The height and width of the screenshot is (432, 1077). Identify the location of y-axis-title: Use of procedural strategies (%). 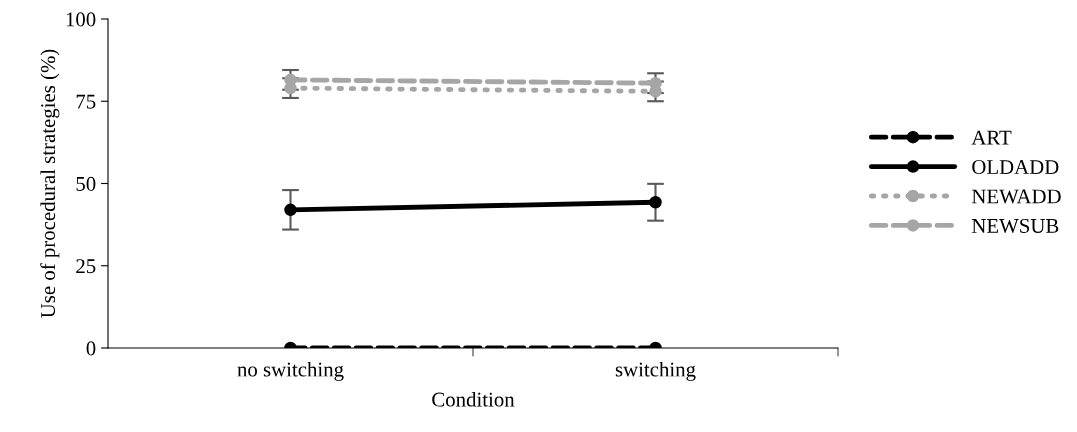
(50, 183).